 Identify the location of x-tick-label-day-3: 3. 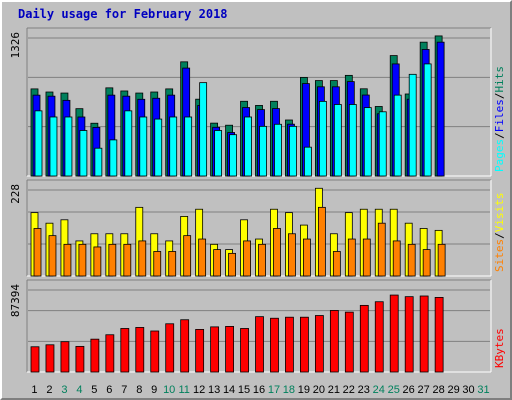
(64, 390).